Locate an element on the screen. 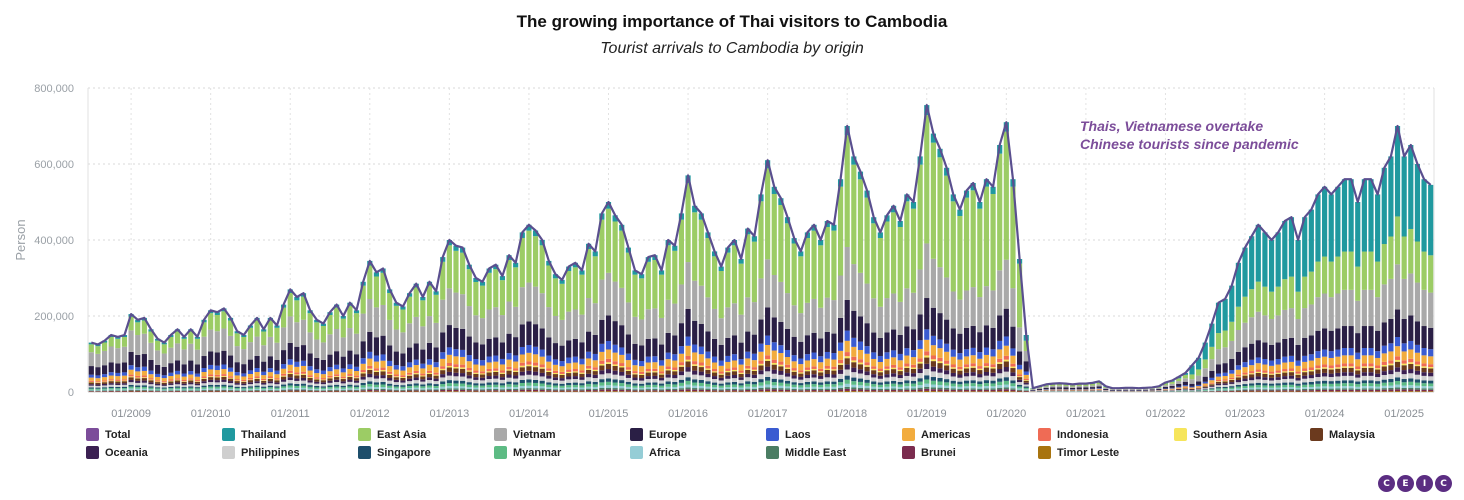 This screenshot has height=500, width=1464. legend-item: Middle East is located at coordinates (806, 452).